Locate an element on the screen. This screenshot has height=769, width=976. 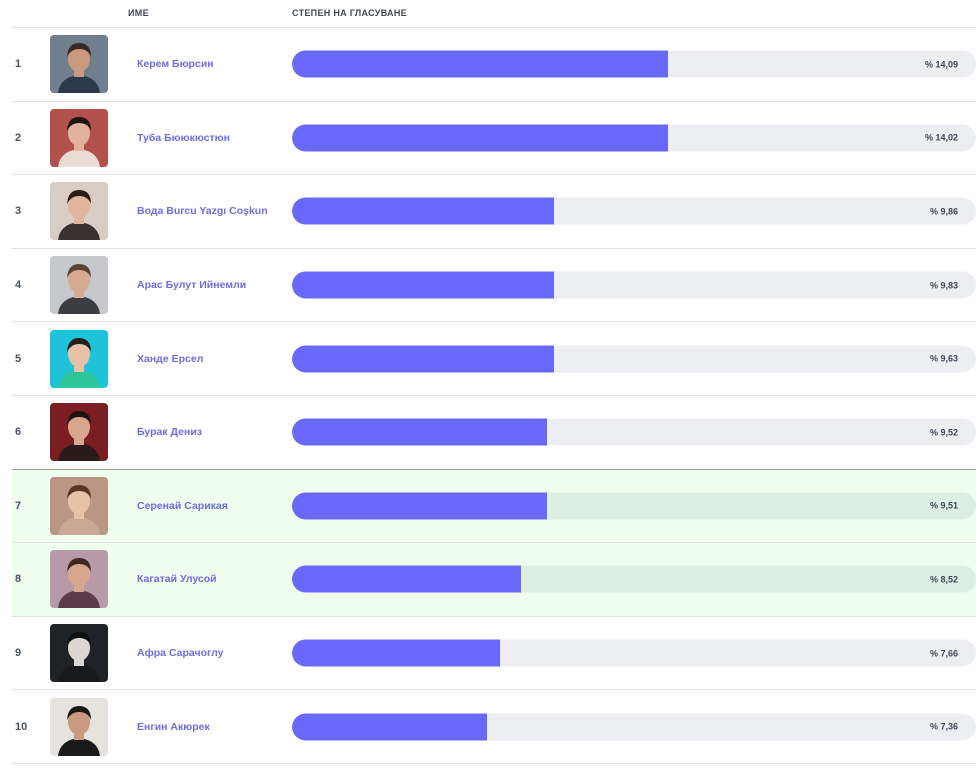
vote-percentage: % 9,63 is located at coordinates (943, 358).